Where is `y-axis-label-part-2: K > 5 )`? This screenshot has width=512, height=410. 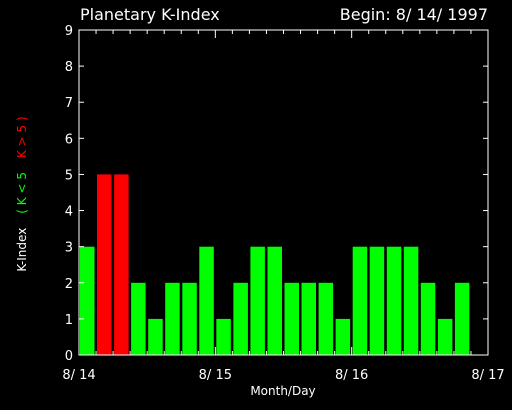 y-axis-label-part-2: K > 5 ) is located at coordinates (22, 137).